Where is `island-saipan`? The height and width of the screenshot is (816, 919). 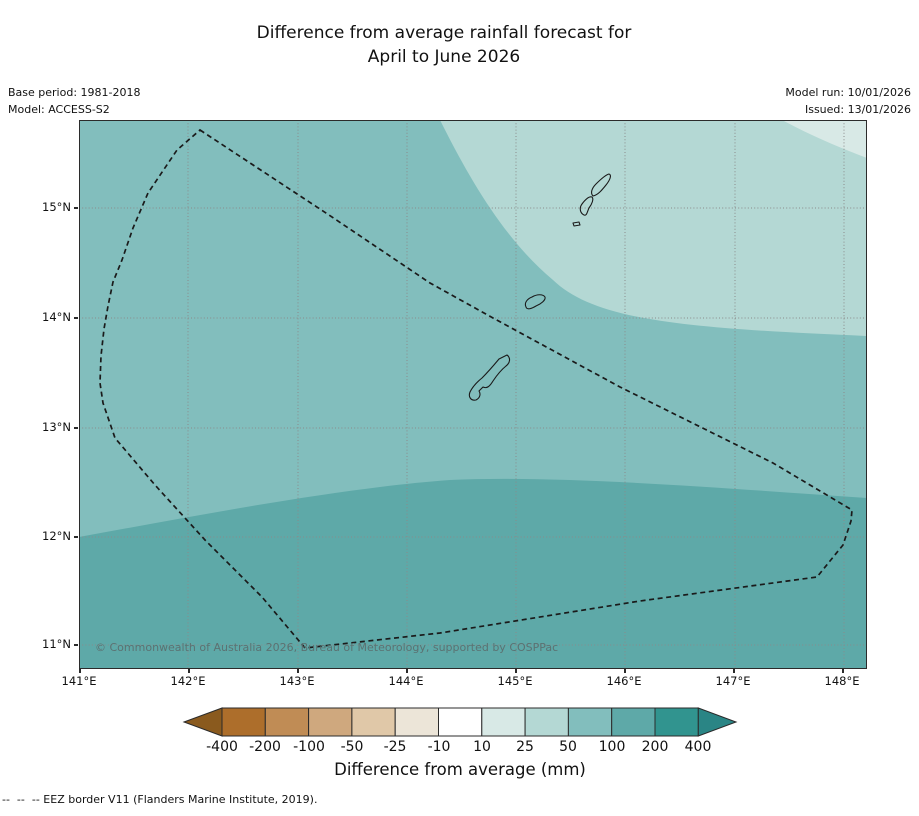
island-saipan is located at coordinates (601, 185).